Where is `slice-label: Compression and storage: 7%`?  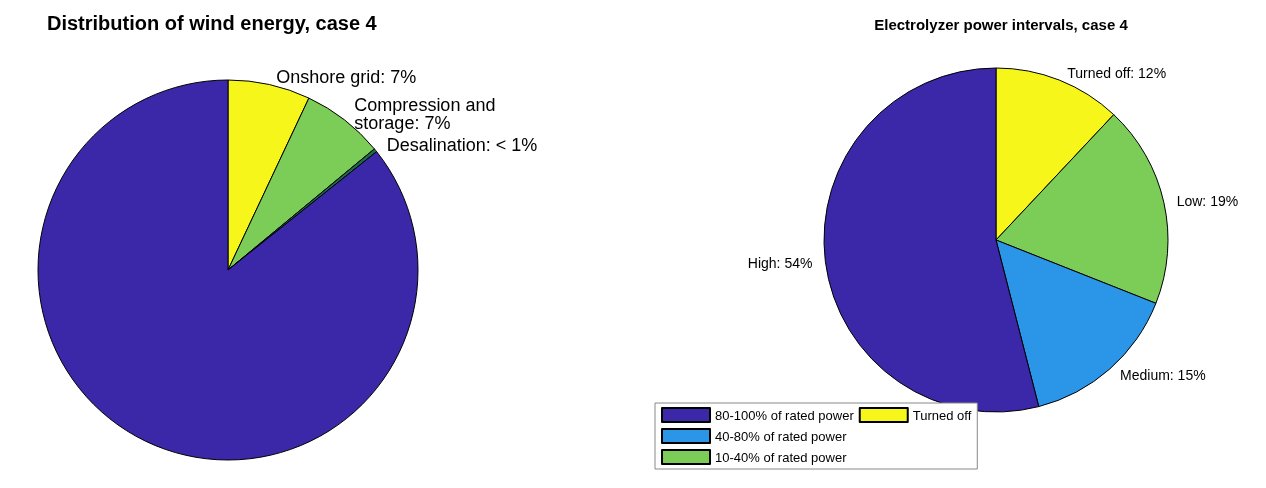
slice-label: Compression and storage: 7% is located at coordinates (427, 113).